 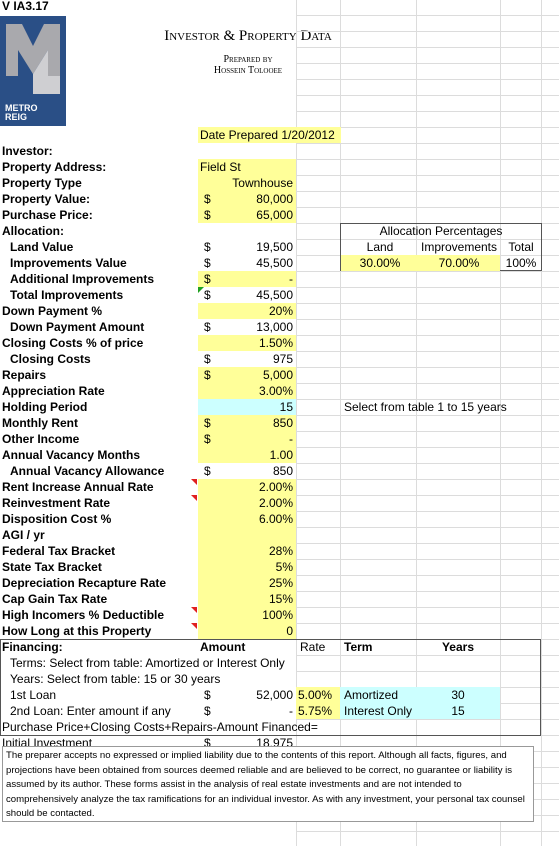 What do you see at coordinates (521, 247) in the screenshot?
I see `allocation-header: Total` at bounding box center [521, 247].